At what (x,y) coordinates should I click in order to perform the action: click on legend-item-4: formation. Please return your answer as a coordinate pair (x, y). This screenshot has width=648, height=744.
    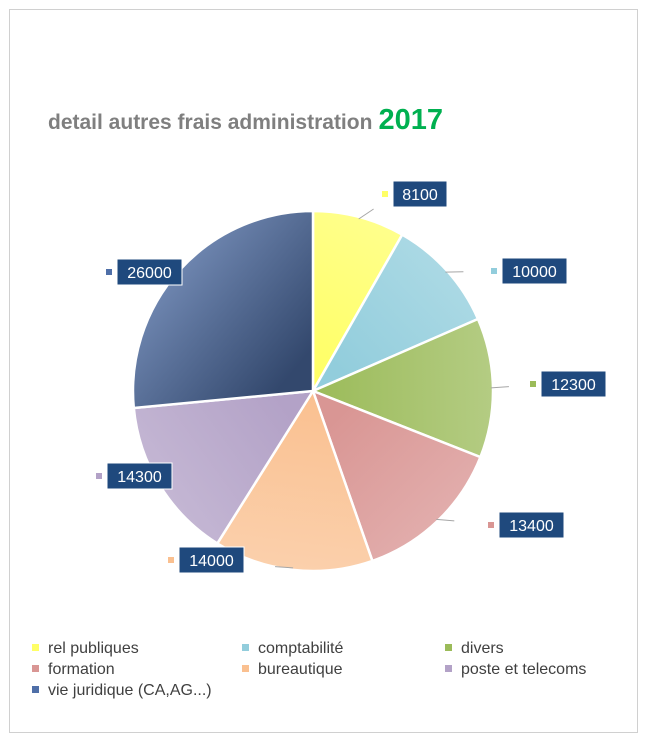
    Looking at the image, I should click on (73, 670).